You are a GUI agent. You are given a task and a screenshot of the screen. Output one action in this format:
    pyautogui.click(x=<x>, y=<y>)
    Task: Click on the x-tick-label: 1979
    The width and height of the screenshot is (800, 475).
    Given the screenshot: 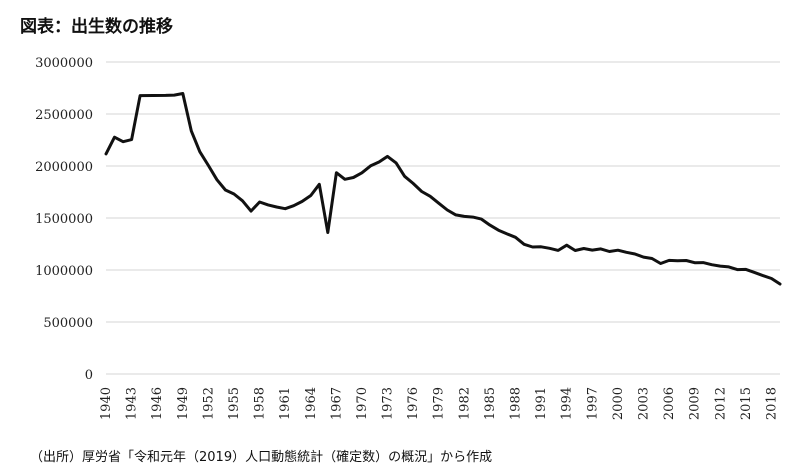 What is the action you would take?
    pyautogui.click(x=439, y=403)
    